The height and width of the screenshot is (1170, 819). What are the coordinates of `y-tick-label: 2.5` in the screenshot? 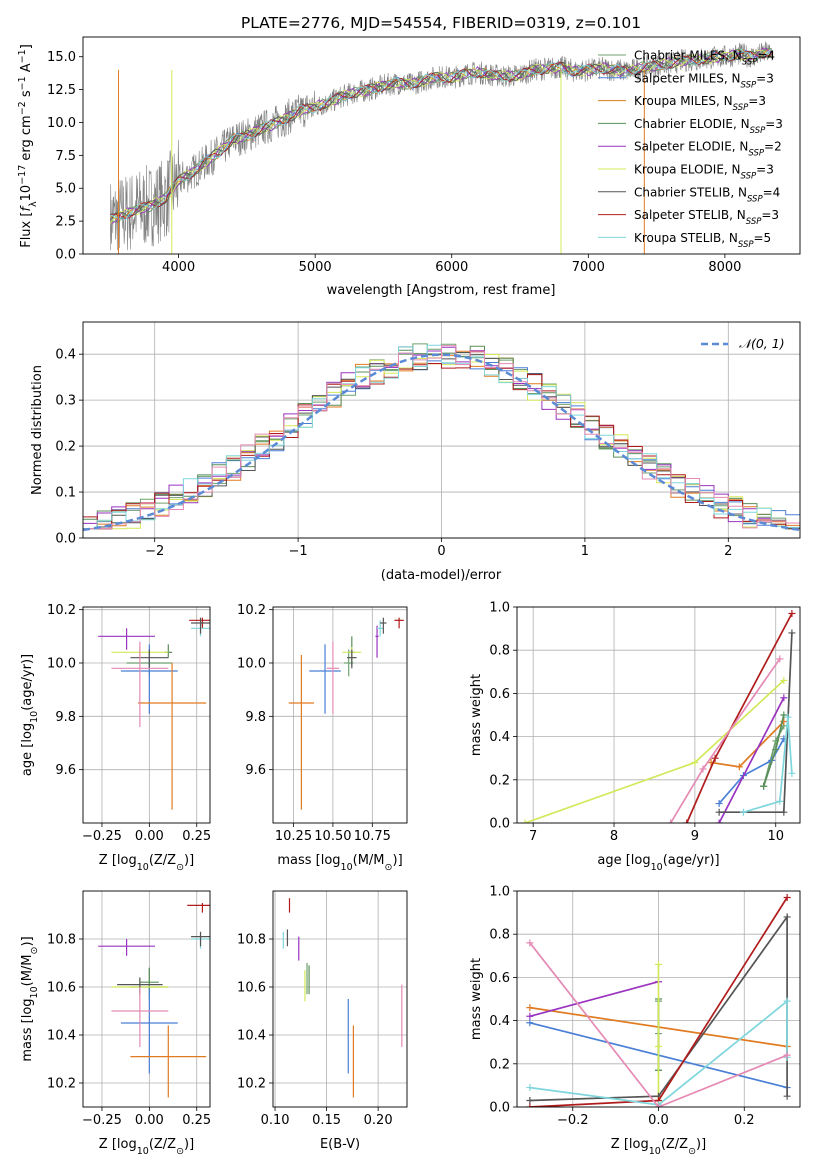 It's located at (65, 222).